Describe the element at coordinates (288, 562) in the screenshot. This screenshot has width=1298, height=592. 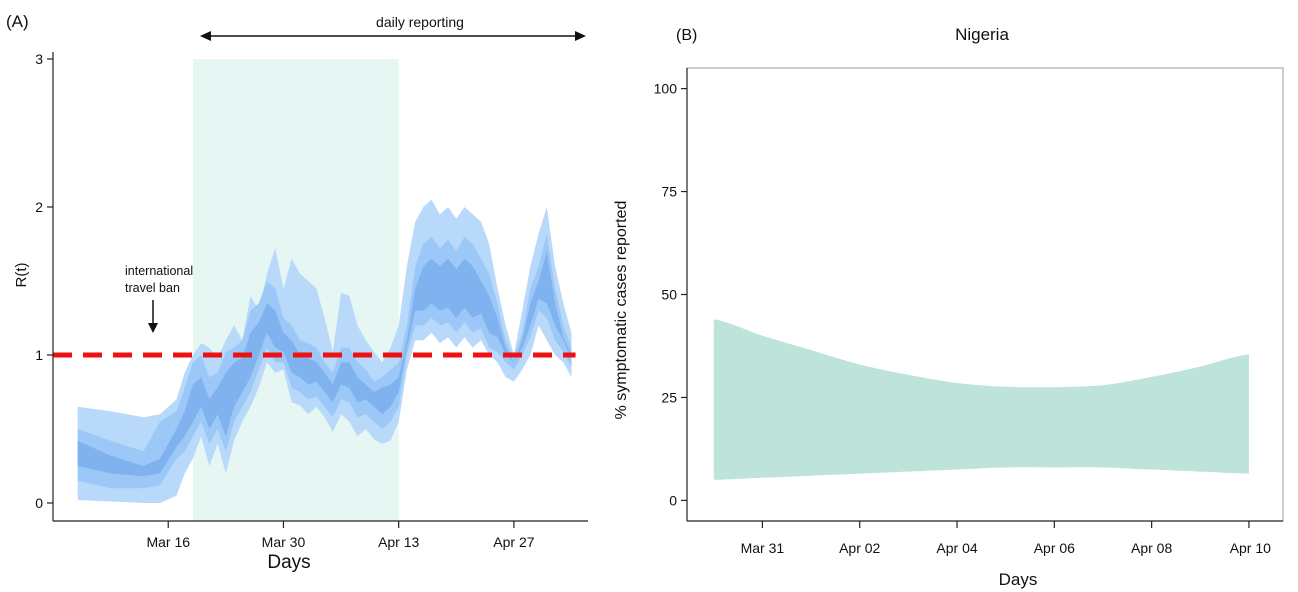
I see `panel-a-x-label: Days` at that location.